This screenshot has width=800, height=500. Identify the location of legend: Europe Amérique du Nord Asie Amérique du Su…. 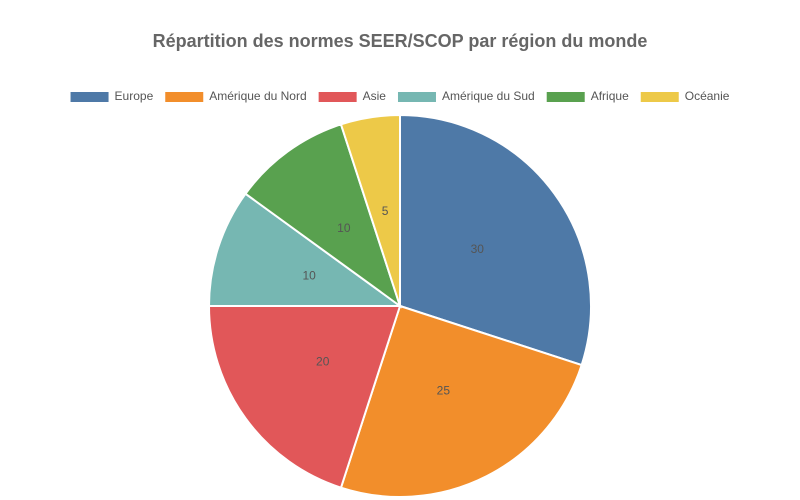
(400, 96).